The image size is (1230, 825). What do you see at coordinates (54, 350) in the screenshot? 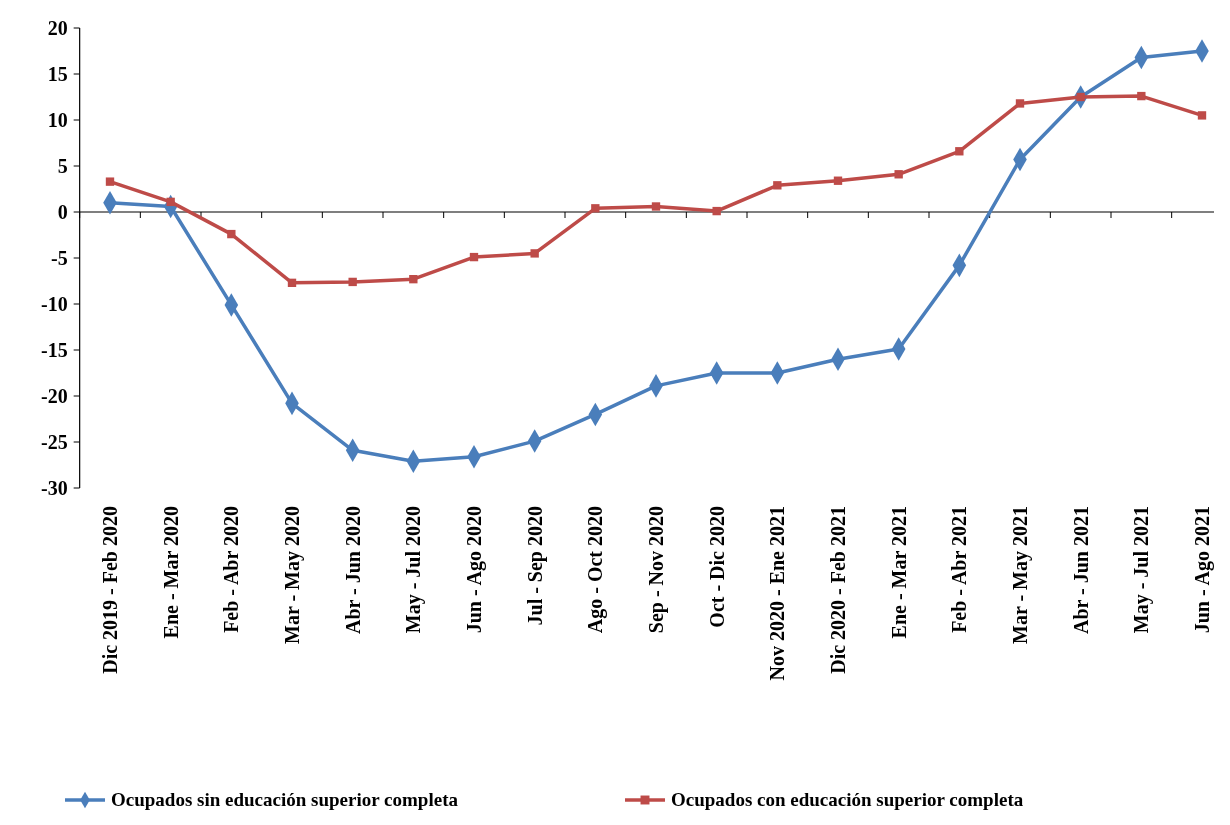
I see `y-tick-label: -15` at bounding box center [54, 350].